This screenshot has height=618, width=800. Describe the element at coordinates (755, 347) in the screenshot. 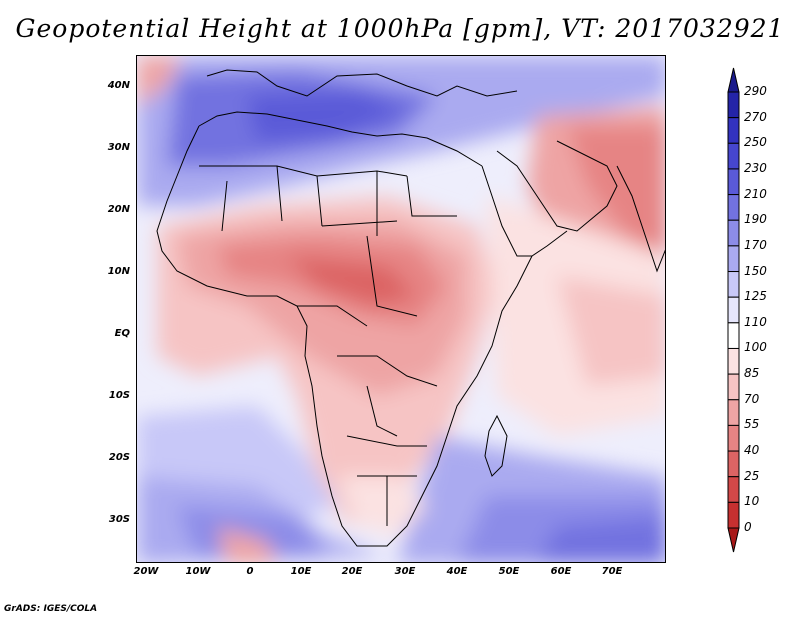

I see `colorbar-level-label: 100` at that location.